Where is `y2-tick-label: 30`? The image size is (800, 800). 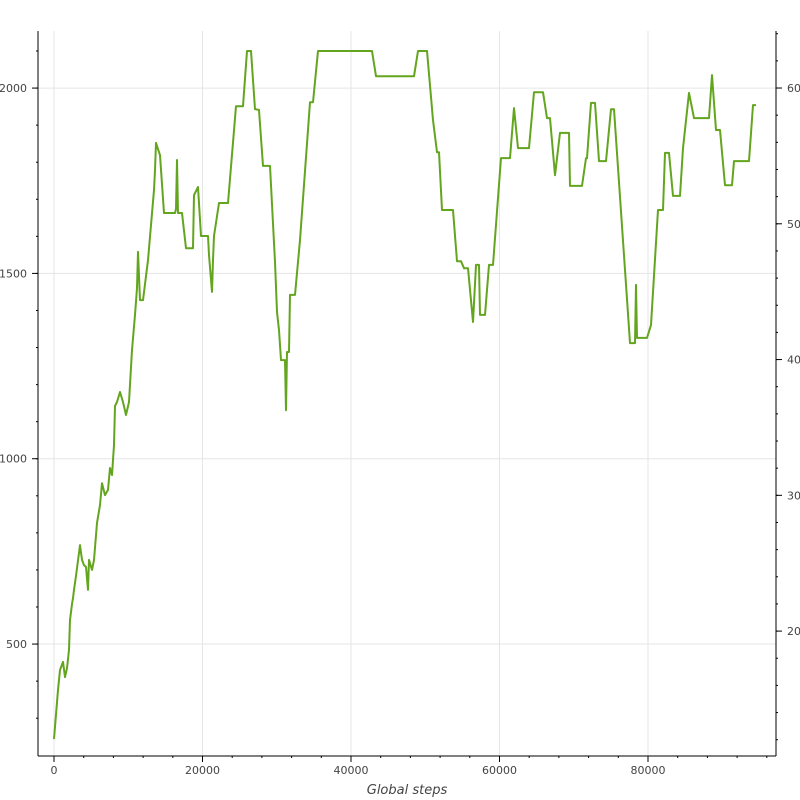
y2-tick-label: 30 is located at coordinates (793, 495).